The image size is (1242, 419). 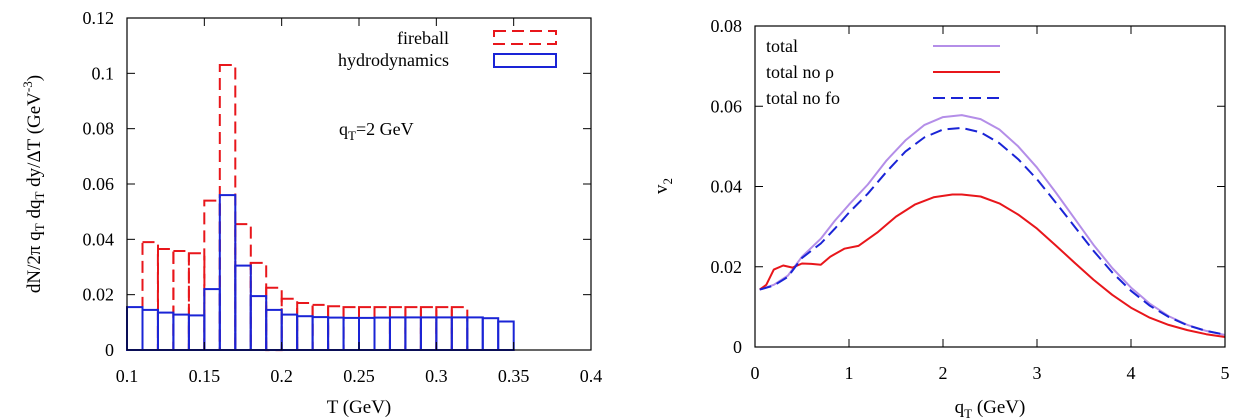 I want to click on legend-swatch-fireball, so click(x=525, y=37).